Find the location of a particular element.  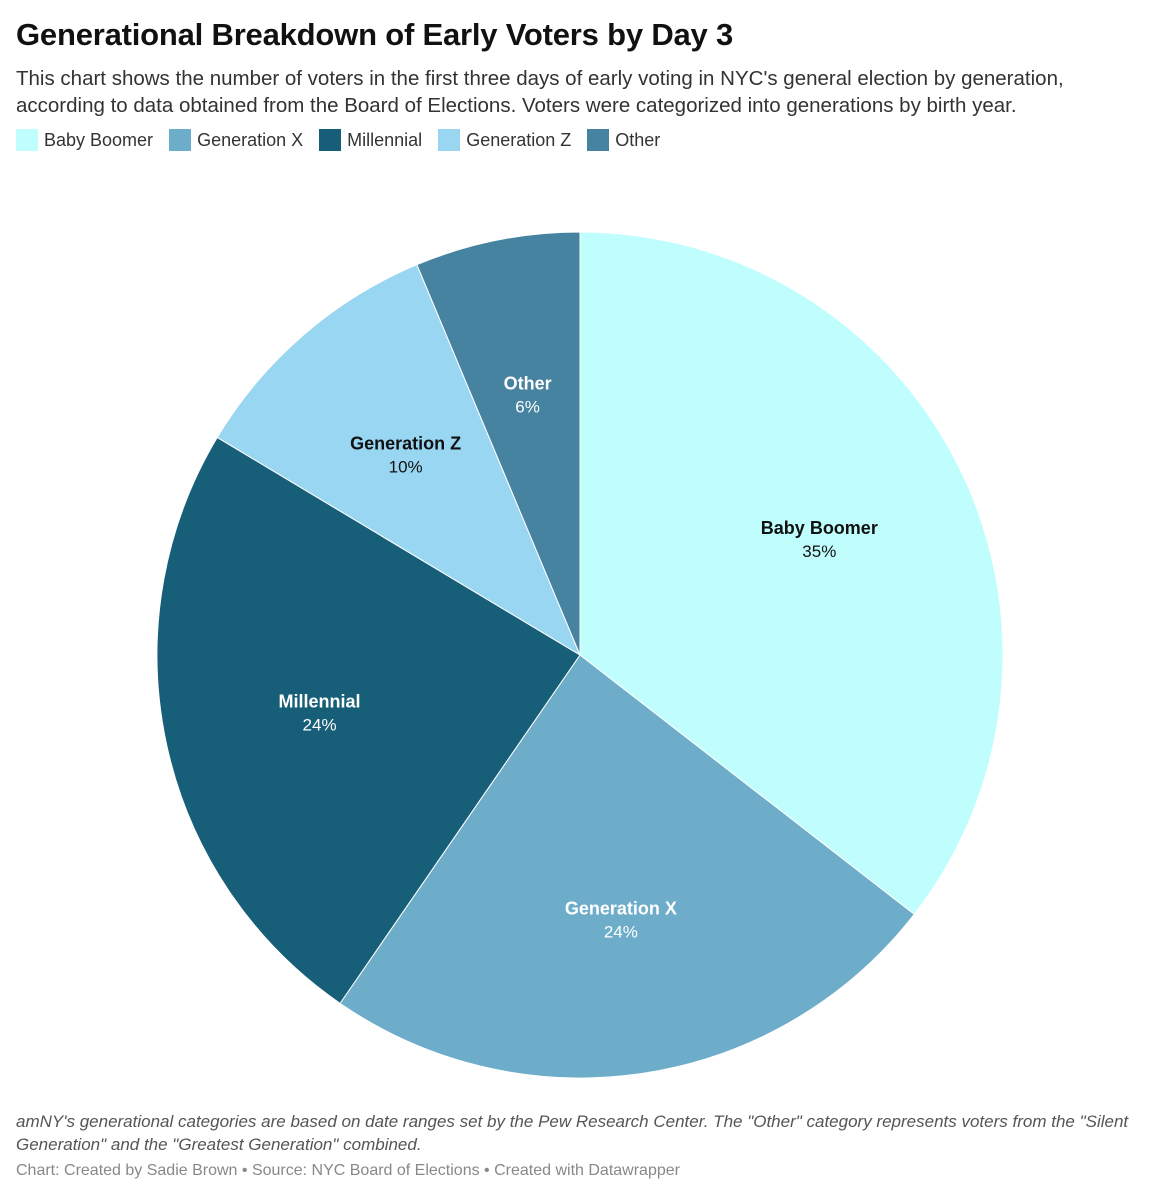

slice-value-label: 6% is located at coordinates (527, 407).